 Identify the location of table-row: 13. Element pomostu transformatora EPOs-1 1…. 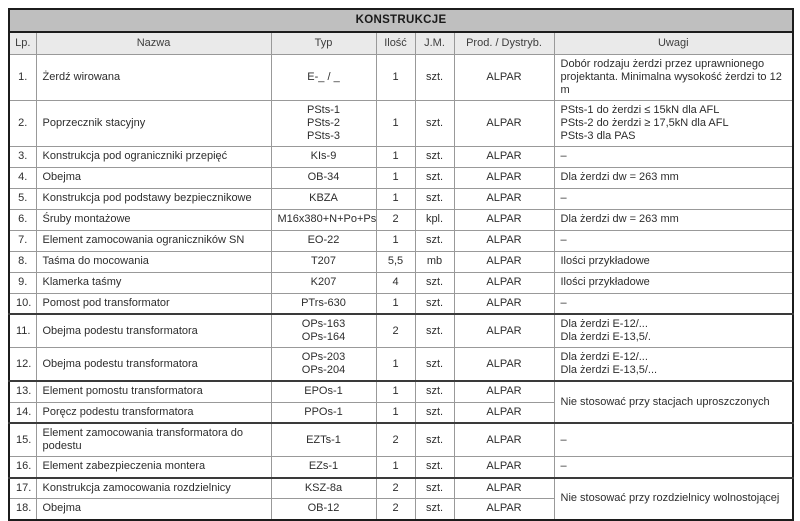
(401, 402).